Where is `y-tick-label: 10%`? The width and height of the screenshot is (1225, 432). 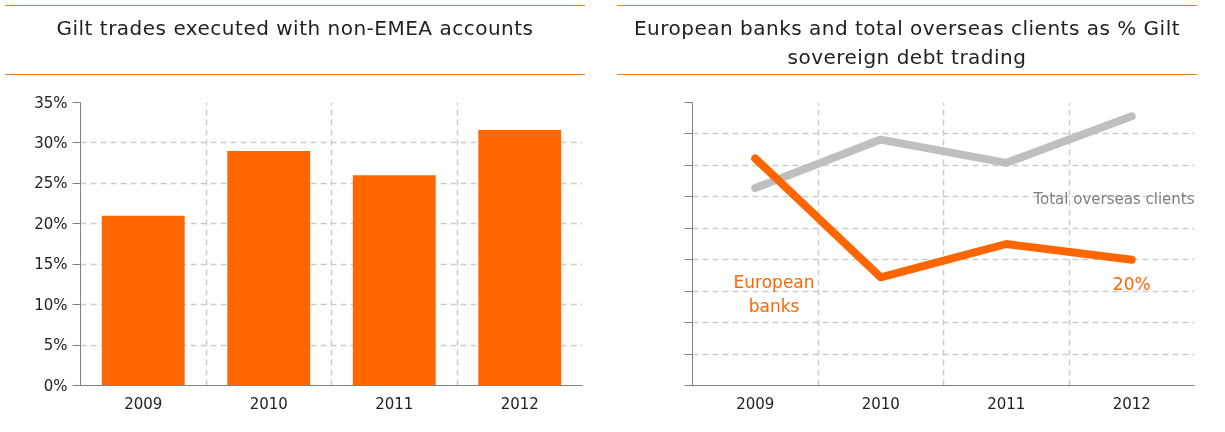 y-tick-label: 10% is located at coordinates (51, 304).